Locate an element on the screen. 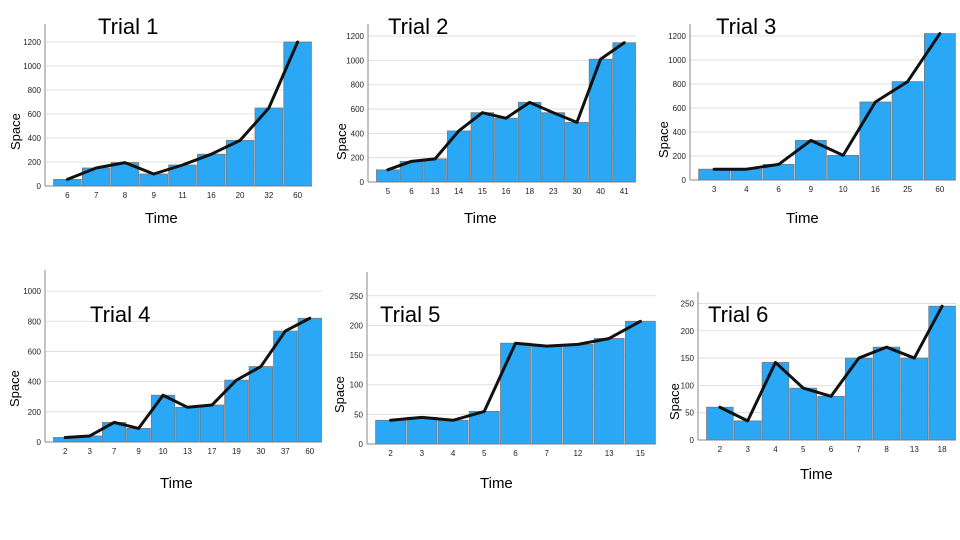 The width and height of the screenshot is (960, 540). x-tick-label: 40 is located at coordinates (600, 191).